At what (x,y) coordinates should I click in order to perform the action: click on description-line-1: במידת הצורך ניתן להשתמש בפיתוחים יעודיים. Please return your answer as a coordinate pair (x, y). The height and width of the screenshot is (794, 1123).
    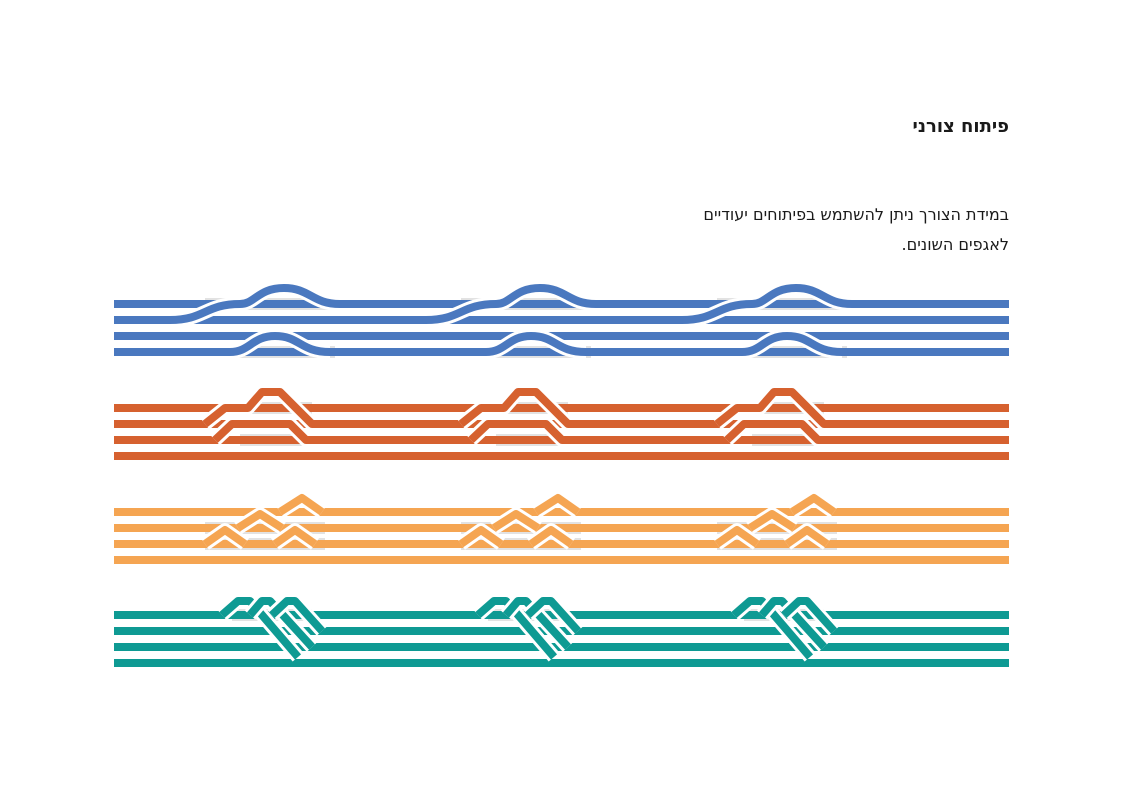
    Looking at the image, I should click on (856, 214).